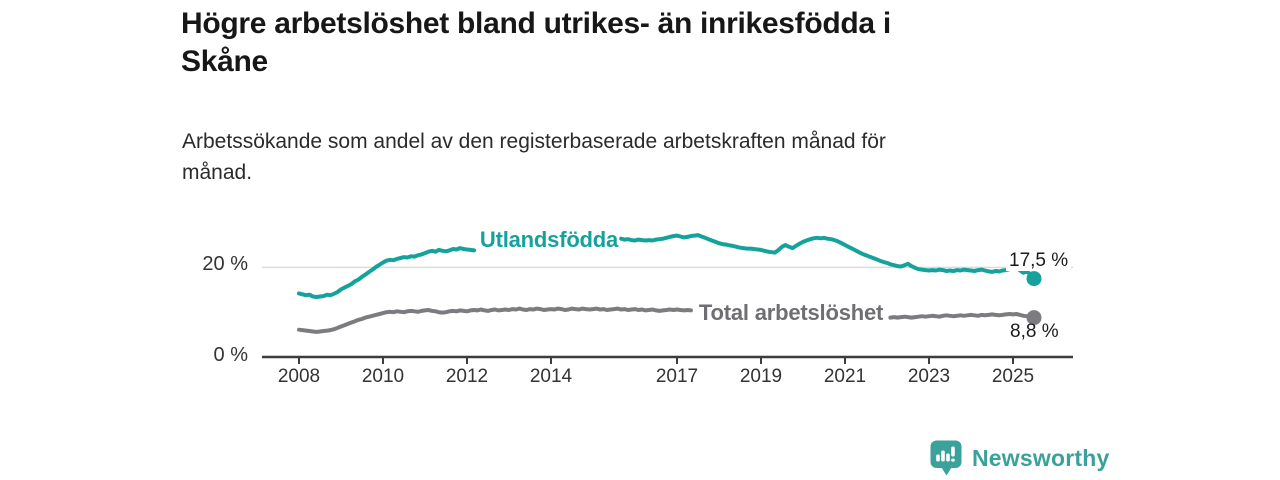 This screenshot has height=480, width=1280. Describe the element at coordinates (224, 61) in the screenshot. I see `title-line-2: Skåne` at that location.